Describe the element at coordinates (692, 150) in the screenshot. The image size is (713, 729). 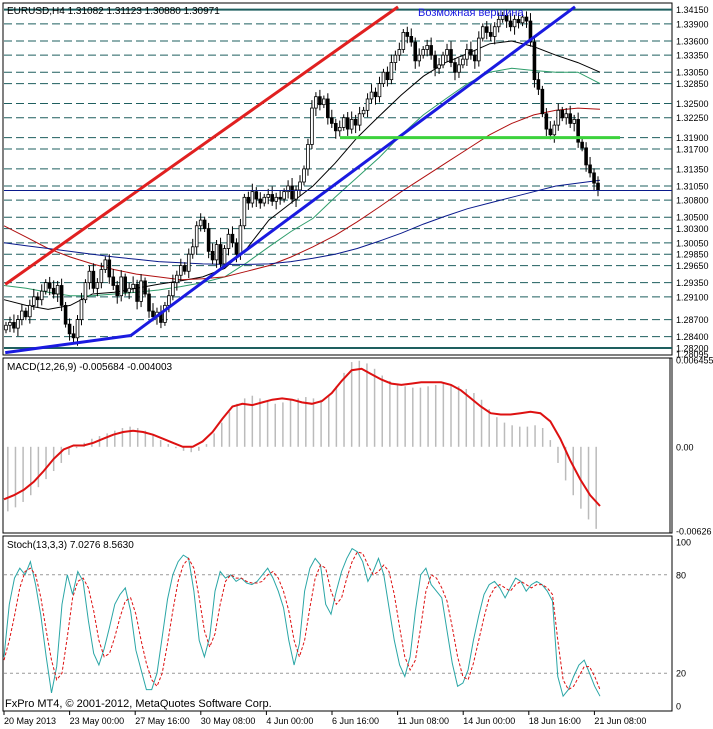
I see `price-label: 1.31700` at that location.